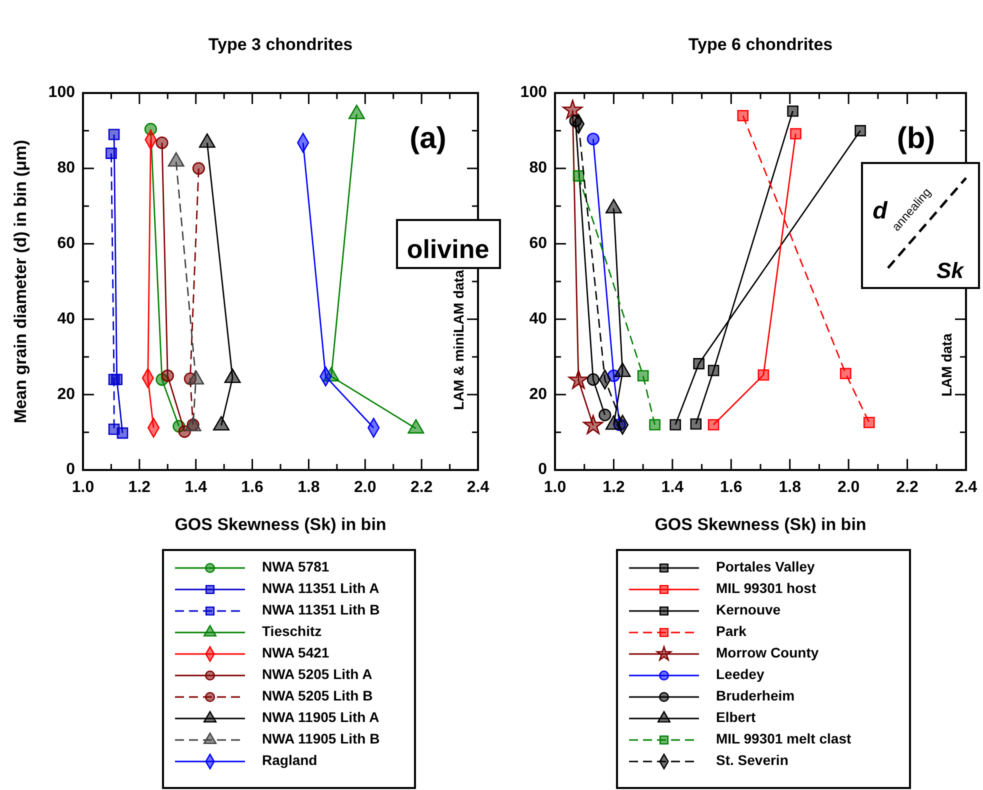 This screenshot has height=790, width=983. Describe the element at coordinates (752, 760) in the screenshot. I see `legend-label: St. Severin` at that location.